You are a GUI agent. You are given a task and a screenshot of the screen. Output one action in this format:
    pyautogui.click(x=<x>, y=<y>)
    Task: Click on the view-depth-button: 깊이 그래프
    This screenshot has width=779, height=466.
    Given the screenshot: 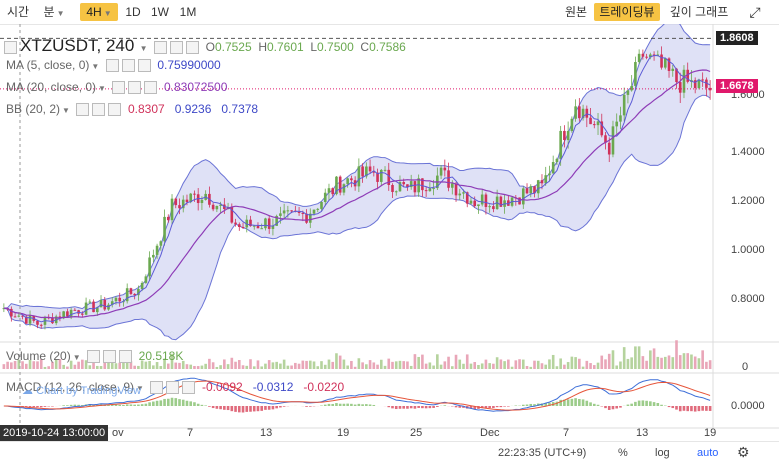 What is the action you would take?
    pyautogui.click(x=699, y=12)
    